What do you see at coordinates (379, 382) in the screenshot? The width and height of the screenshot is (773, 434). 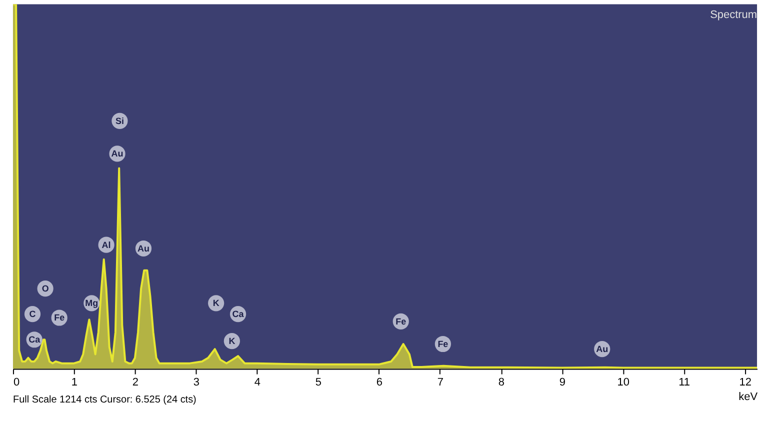 I see `x-tick-label: 6` at bounding box center [379, 382].